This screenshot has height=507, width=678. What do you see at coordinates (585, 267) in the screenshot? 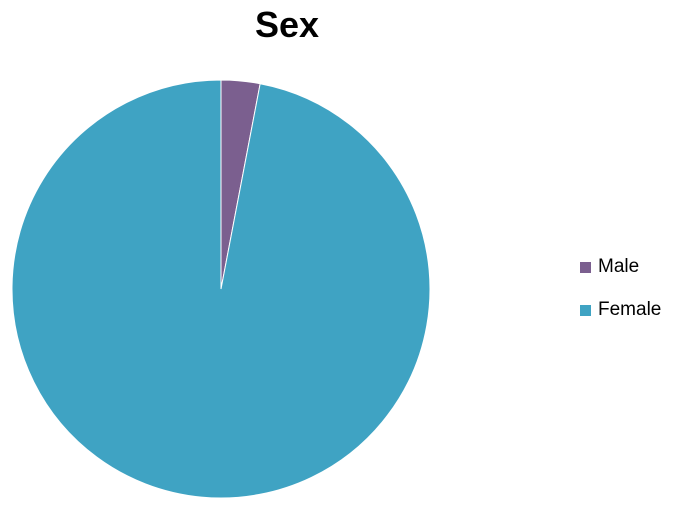
I see `legend-swatch-male` at bounding box center [585, 267].